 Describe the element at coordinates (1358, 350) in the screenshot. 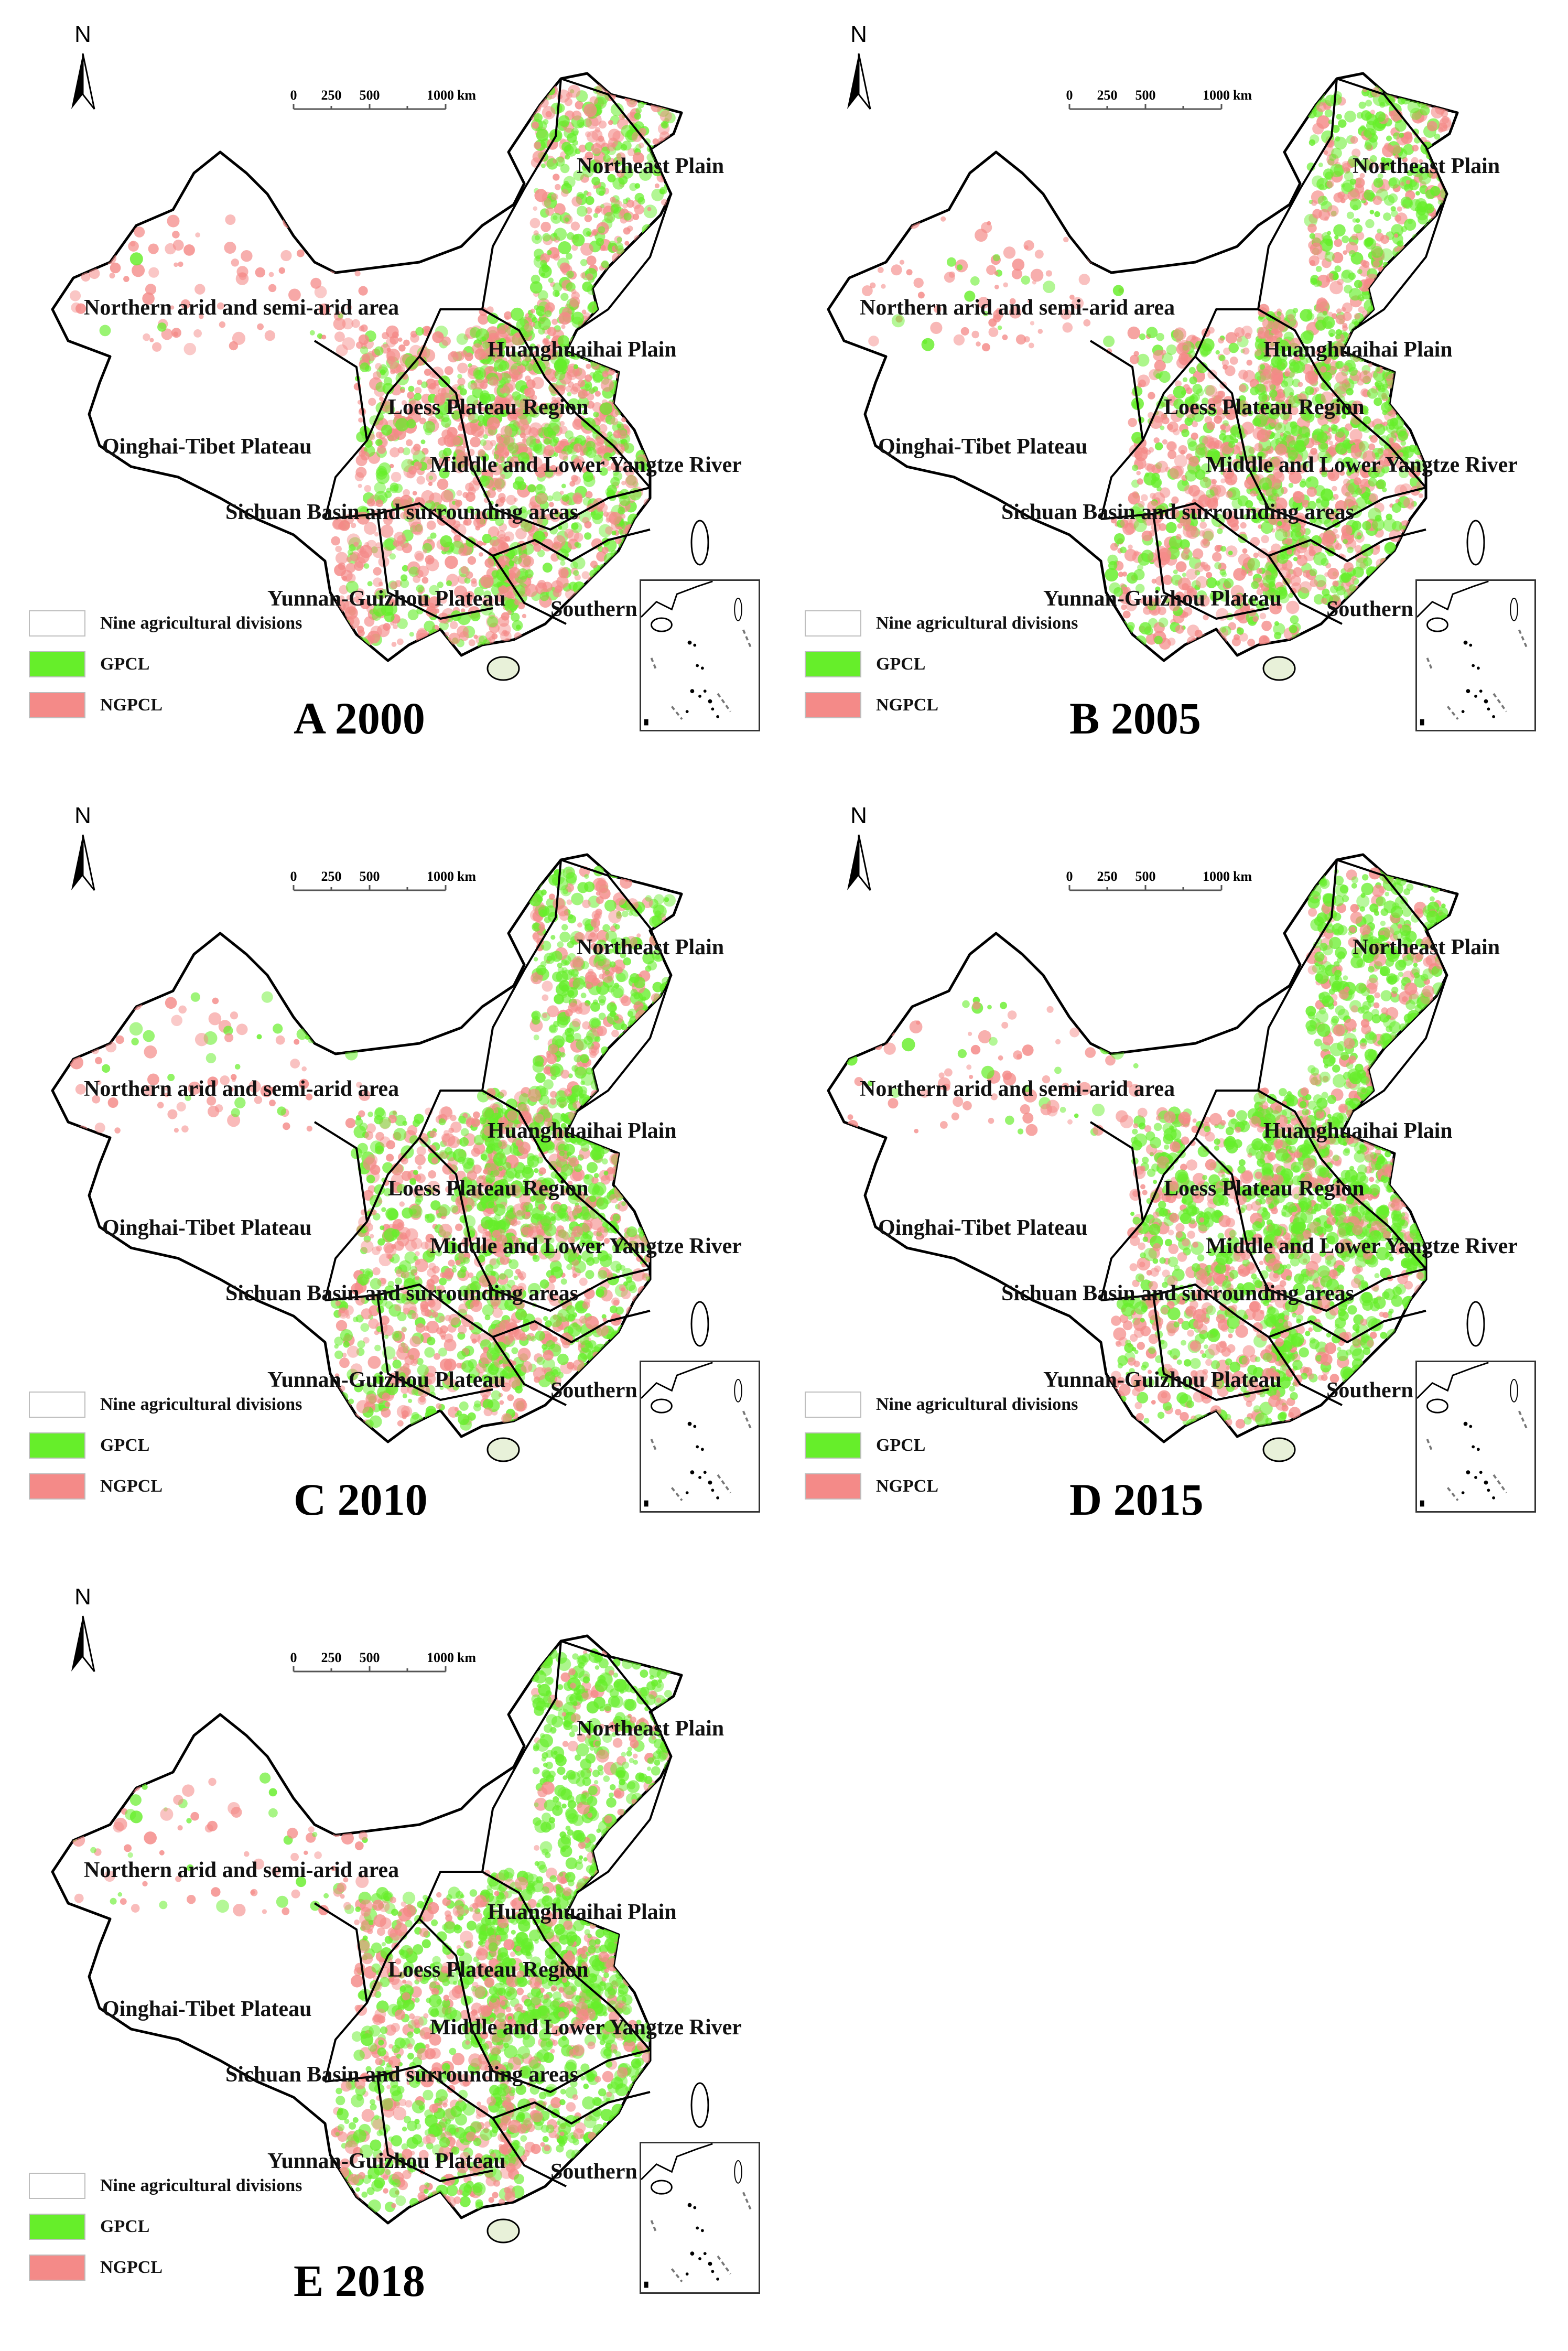

I see `region-label-huanghuaihai: Huanghuaihai Plain` at that location.